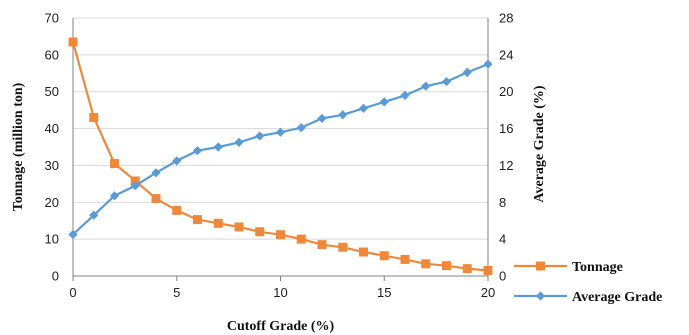 This screenshot has width=689, height=335. Describe the element at coordinates (506, 18) in the screenshot. I see `right-tick-label: 28` at that location.